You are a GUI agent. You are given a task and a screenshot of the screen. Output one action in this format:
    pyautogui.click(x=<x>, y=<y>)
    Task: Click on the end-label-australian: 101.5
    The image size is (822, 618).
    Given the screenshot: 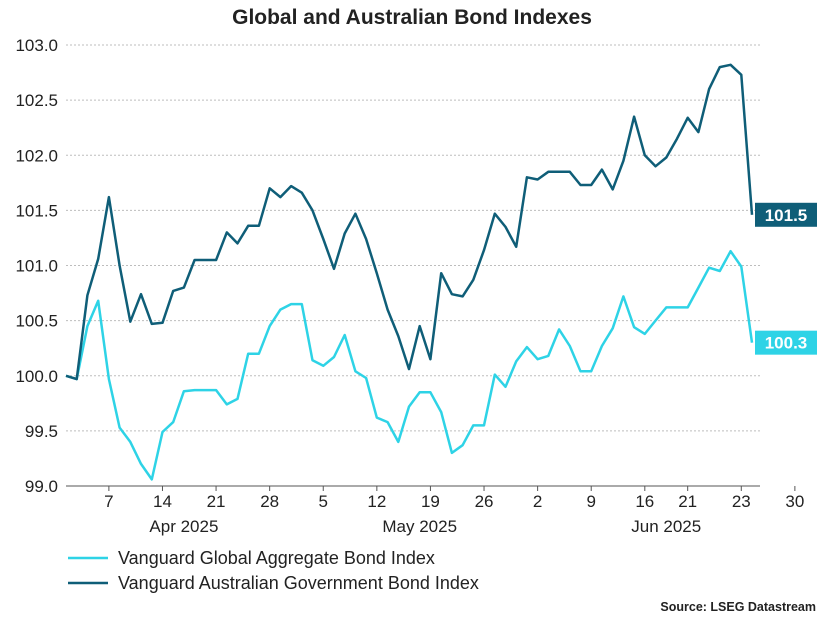 What is the action you would take?
    pyautogui.click(x=786, y=215)
    